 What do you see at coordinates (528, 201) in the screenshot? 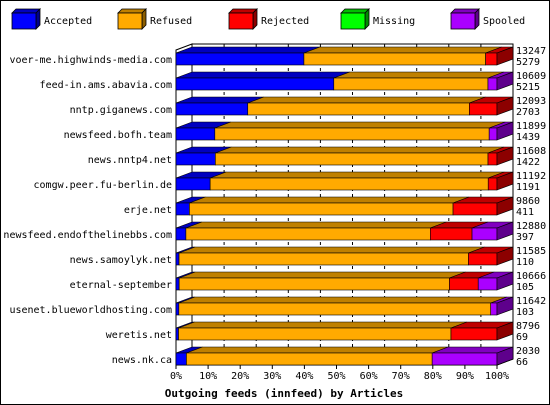
I see `total-value-label: 9860` at bounding box center [528, 201].